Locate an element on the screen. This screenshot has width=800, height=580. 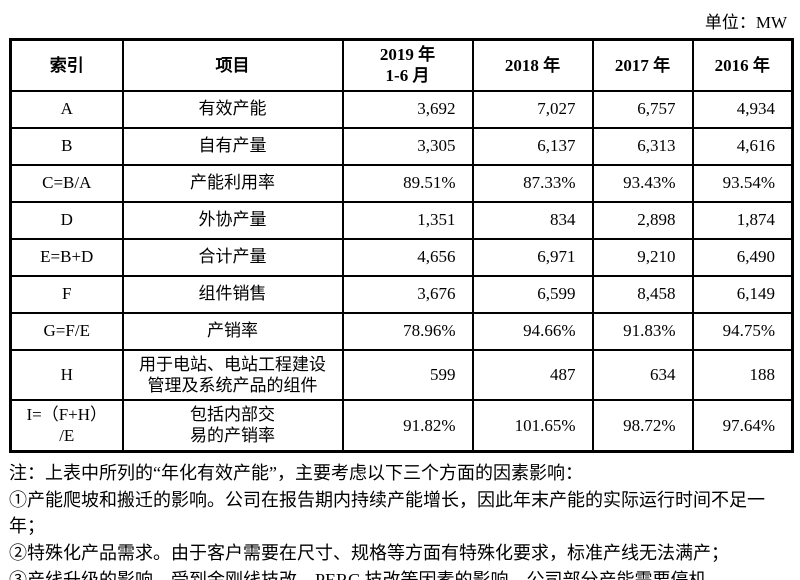
cell-2016: 4,616 is located at coordinates (742, 146).